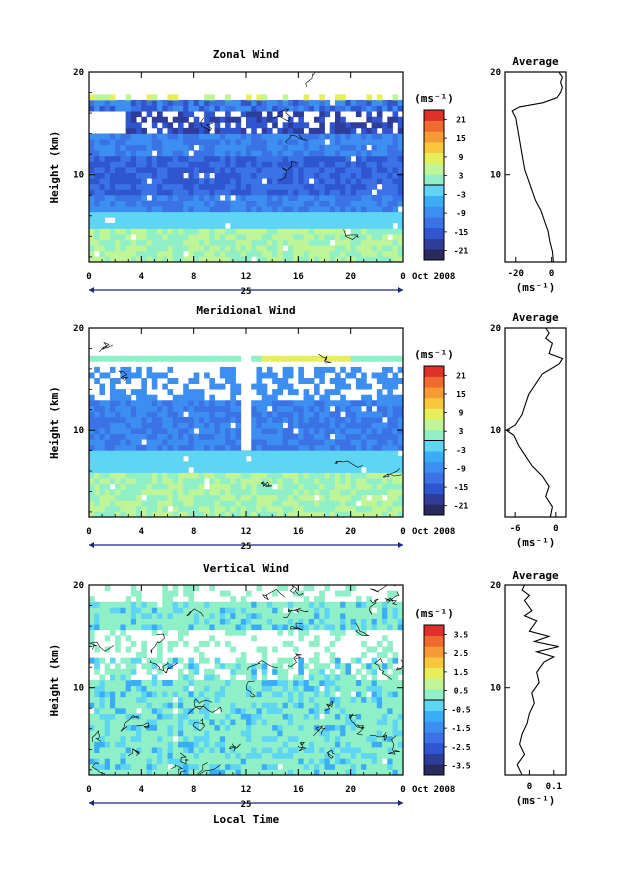 The image size is (618, 878). I want to click on date-label: Oct 2008, so click(433, 532).